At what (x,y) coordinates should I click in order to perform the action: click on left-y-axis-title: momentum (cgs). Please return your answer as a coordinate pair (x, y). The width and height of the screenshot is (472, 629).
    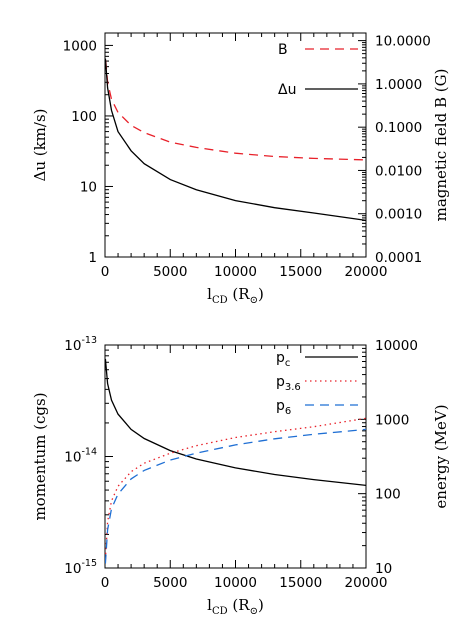
    Looking at the image, I should click on (40, 456).